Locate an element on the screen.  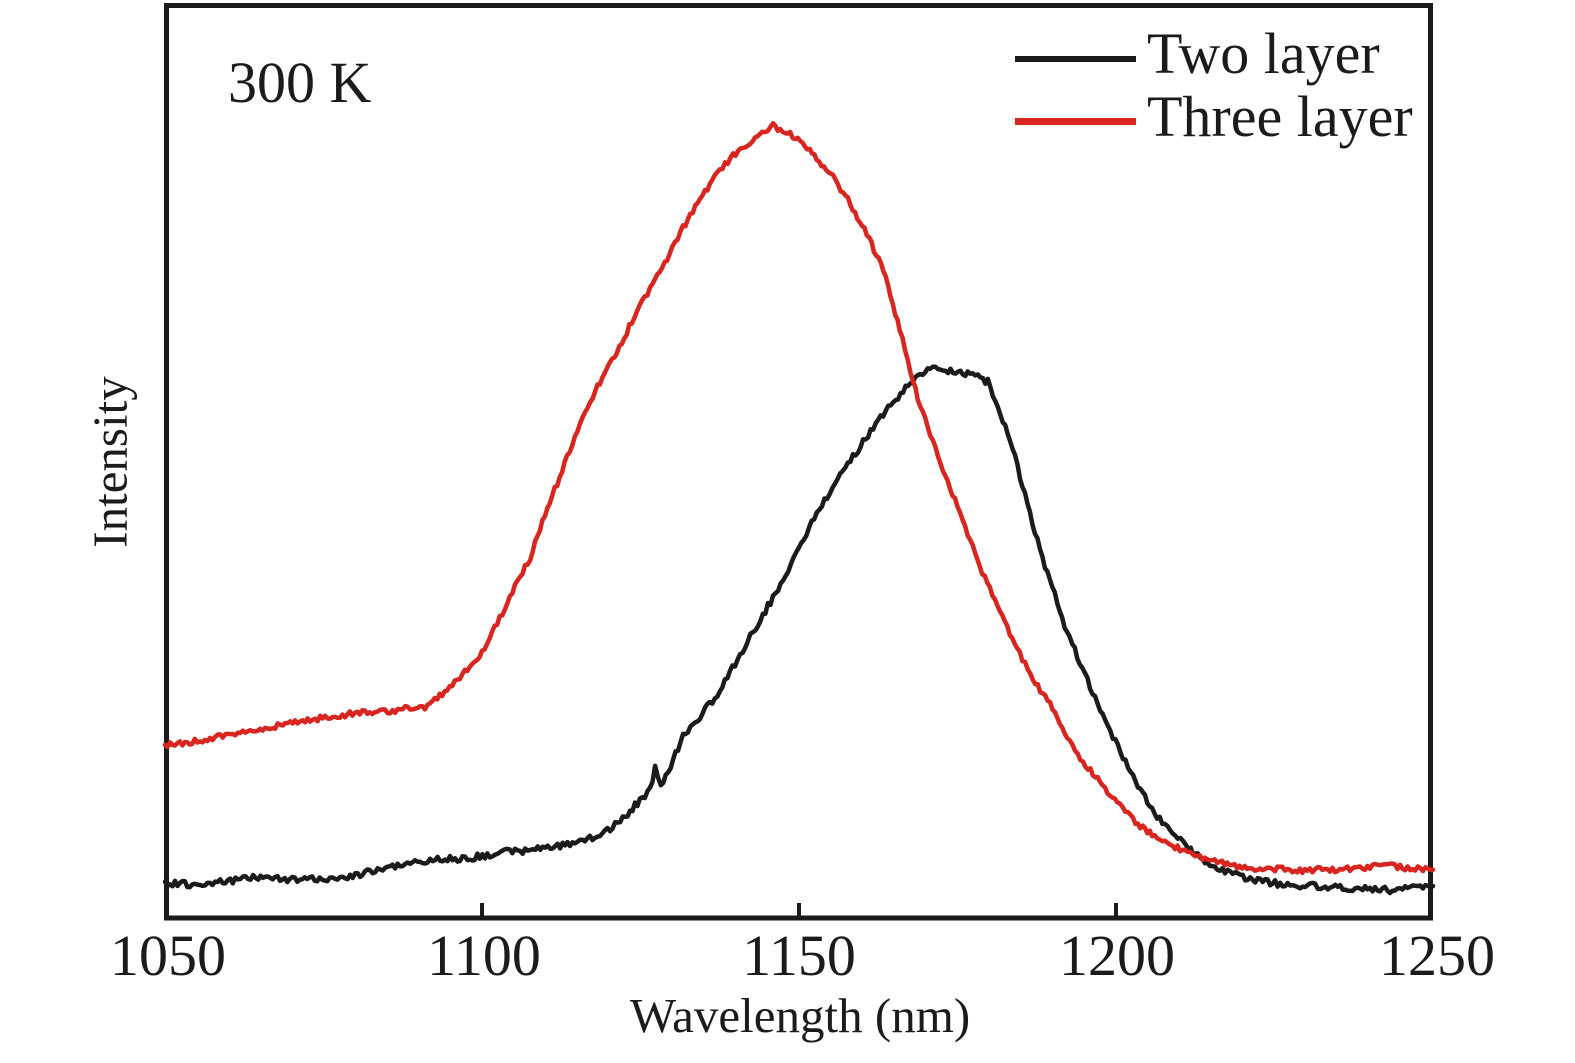
temperature-annotation: 300 K is located at coordinates (300, 82).